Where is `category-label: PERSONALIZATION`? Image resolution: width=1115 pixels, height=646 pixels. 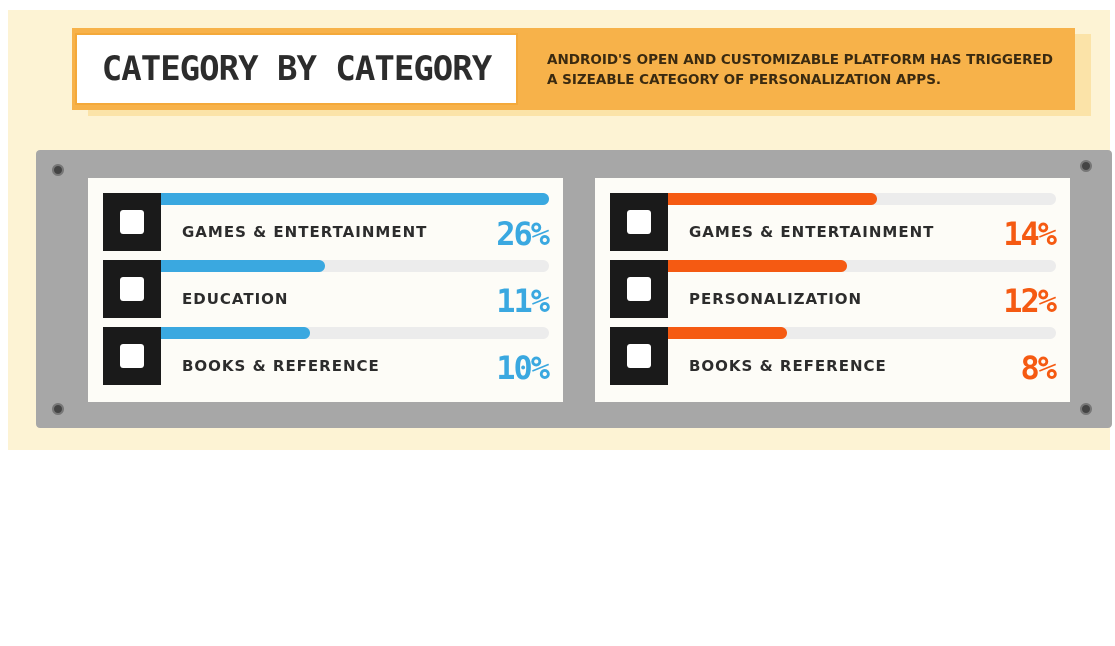
category-label: PERSONALIZATION is located at coordinates (776, 299).